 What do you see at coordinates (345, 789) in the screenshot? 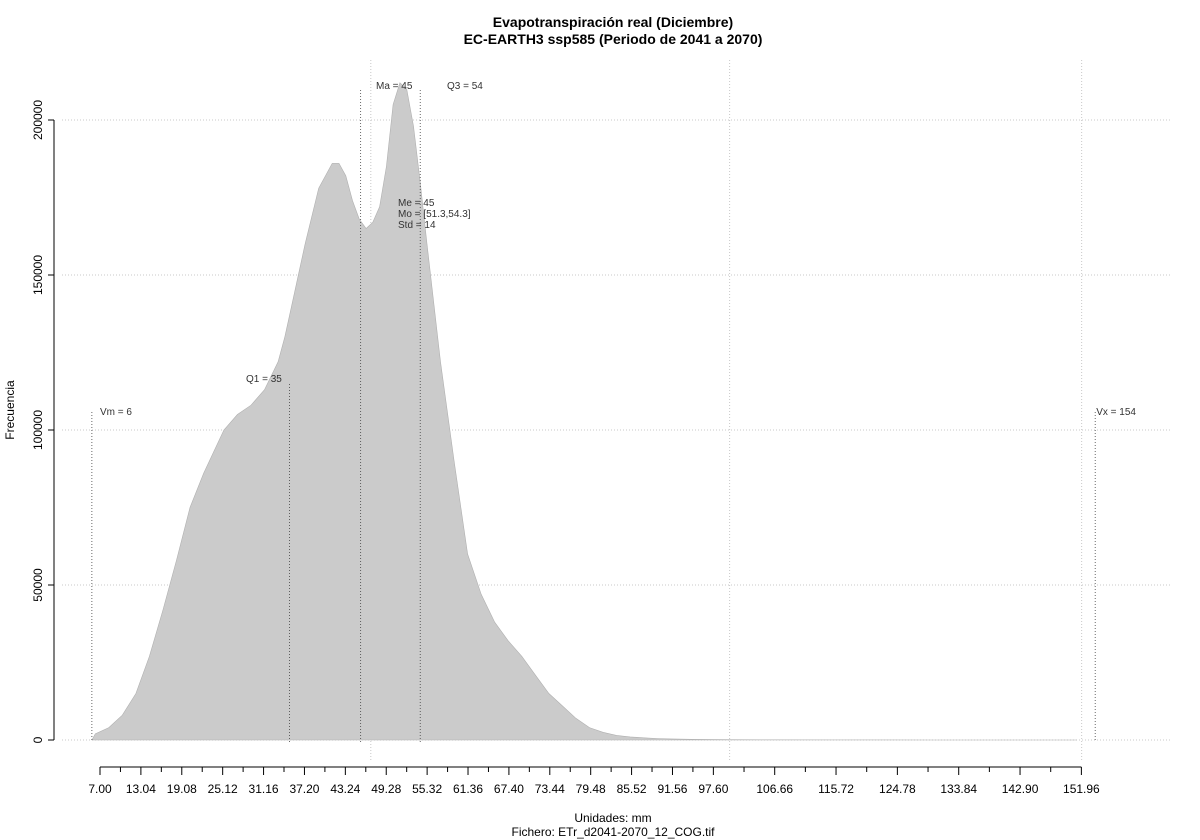
I see `x-tick-label: 43.24` at bounding box center [345, 789].